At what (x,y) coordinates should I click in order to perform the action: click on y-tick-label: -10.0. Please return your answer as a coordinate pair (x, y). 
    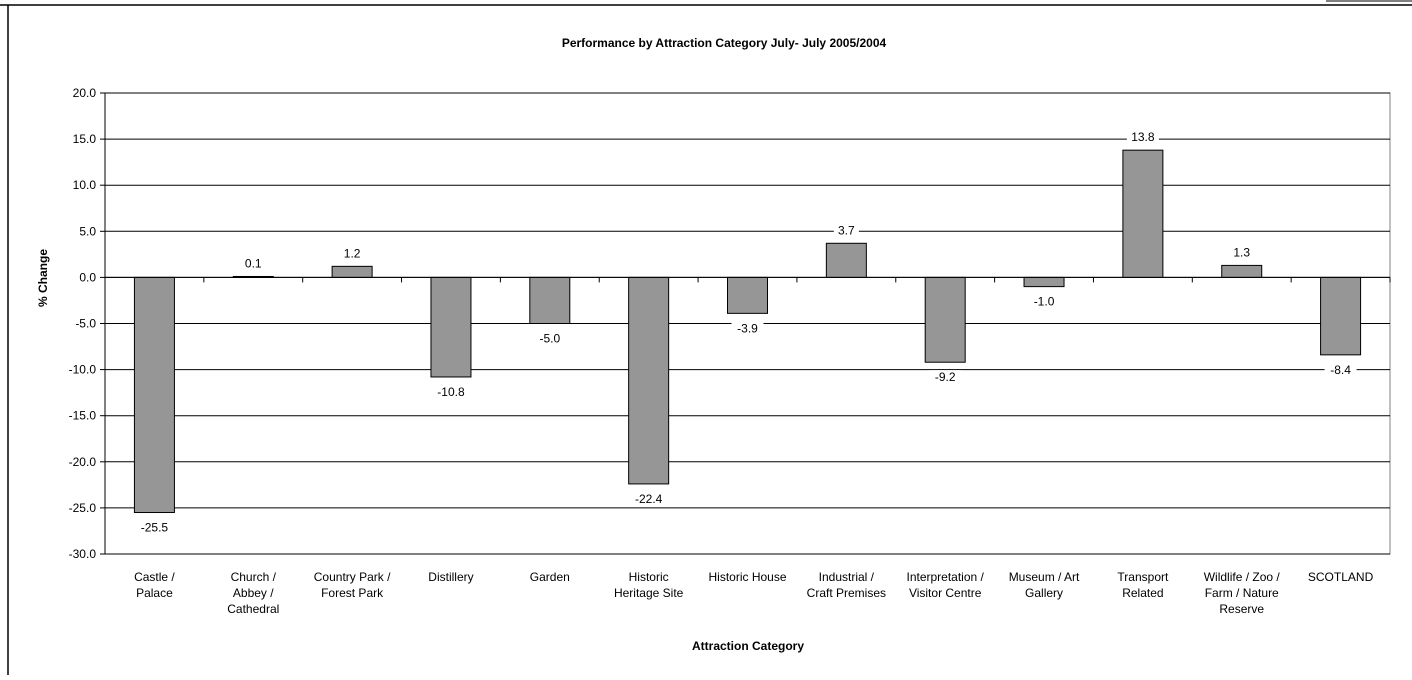
    Looking at the image, I should click on (83, 370).